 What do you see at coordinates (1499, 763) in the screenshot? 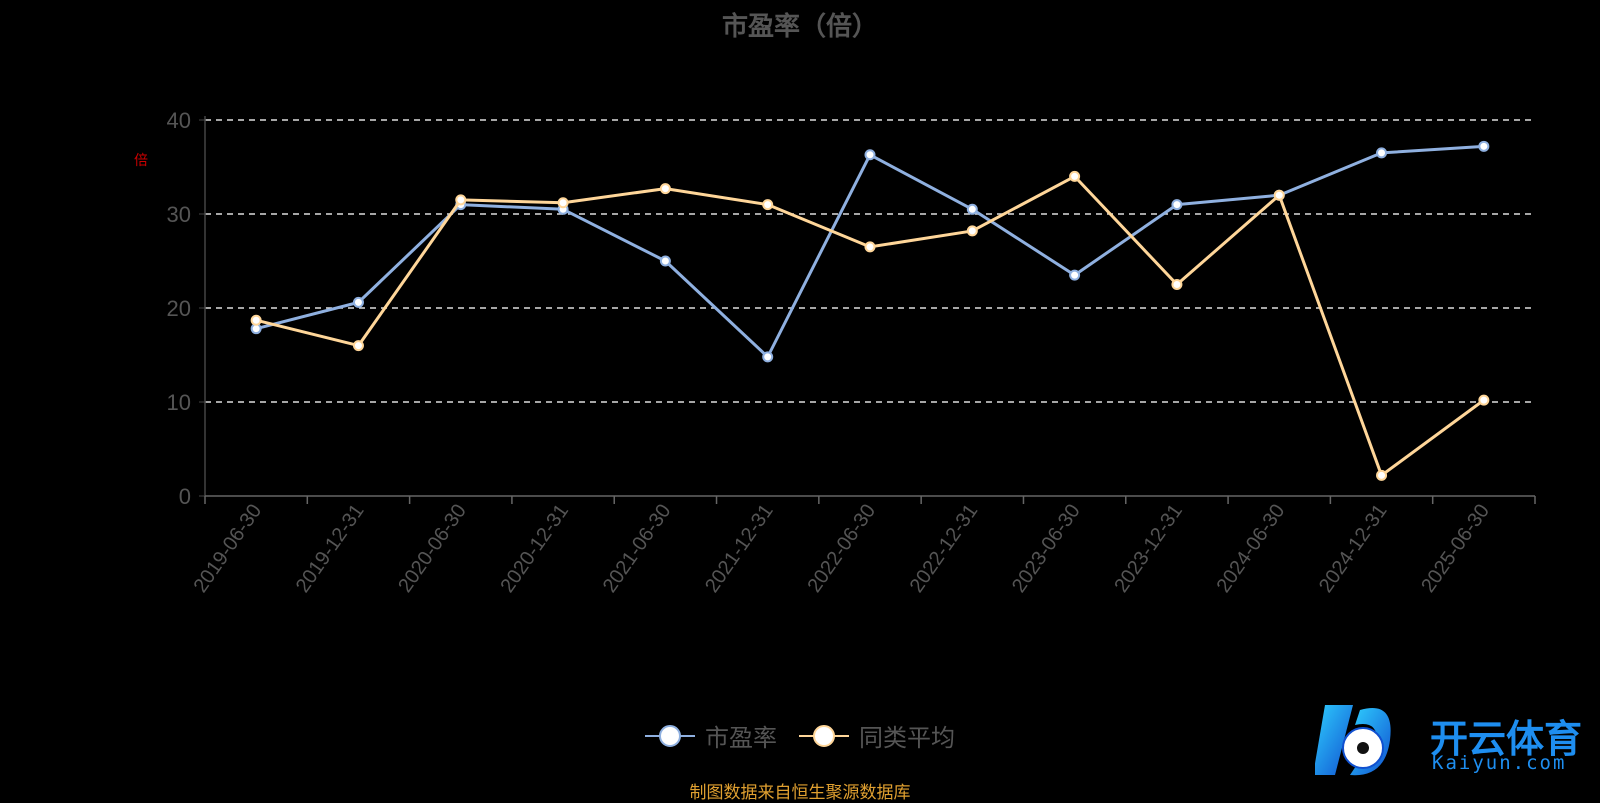
I see `watermark-en: Kaiyun.com` at bounding box center [1499, 763].